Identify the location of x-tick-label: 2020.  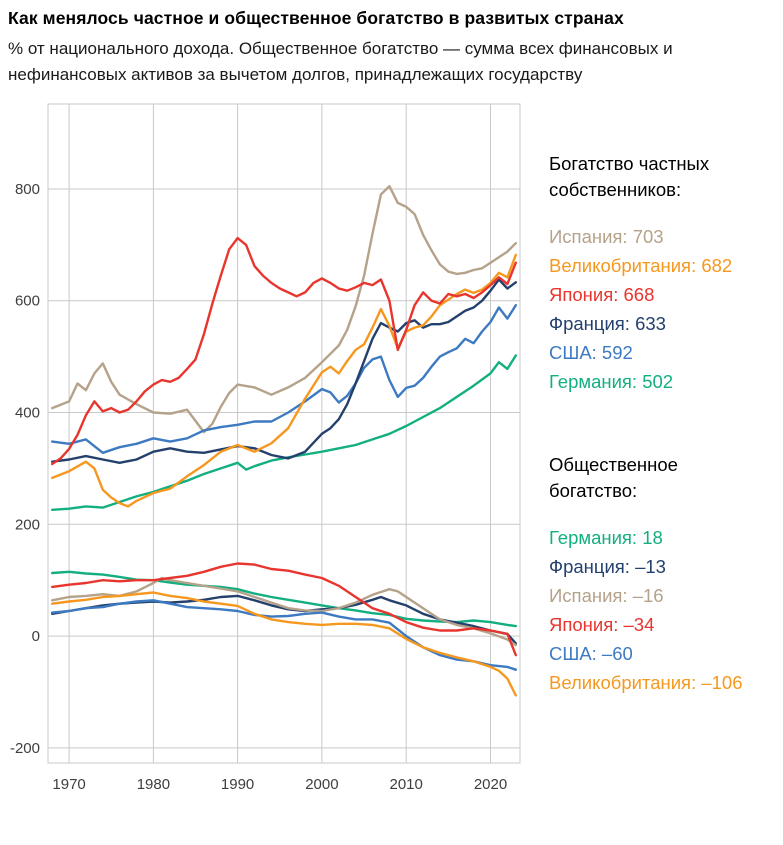
(490, 784).